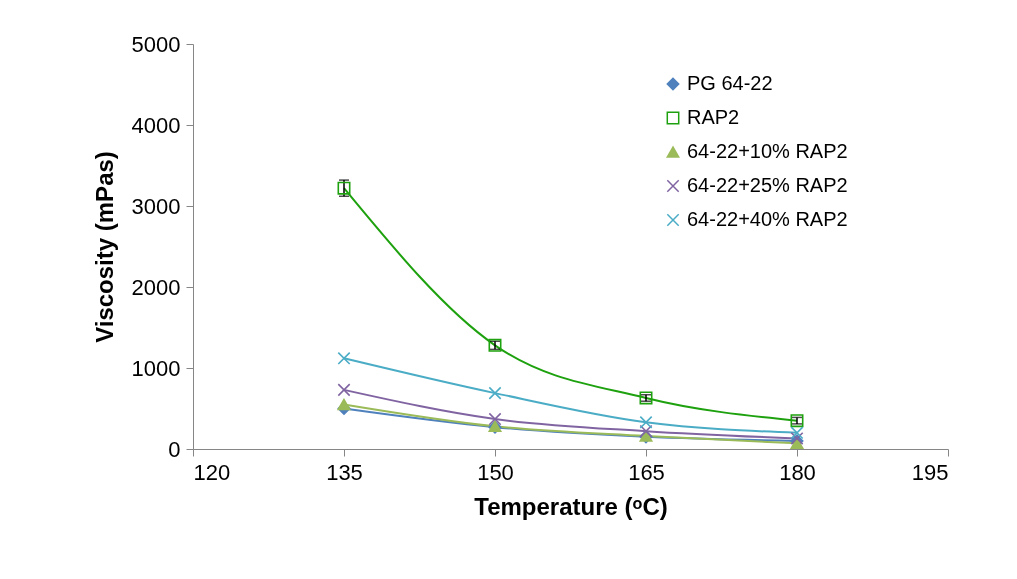  I want to click on x-tick-label: 135, so click(344, 472).